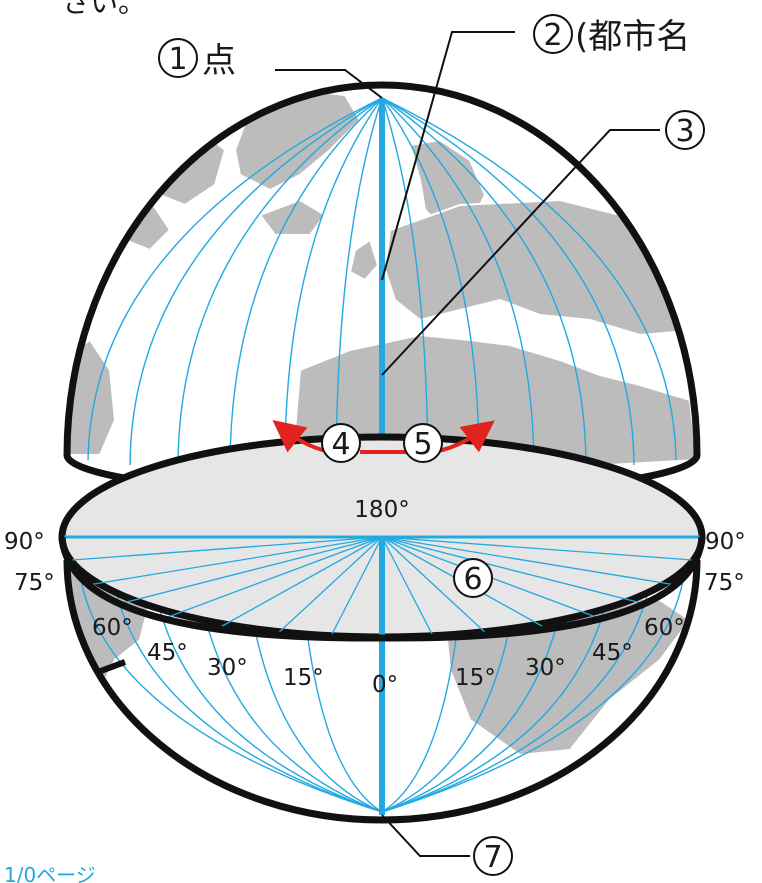 This screenshot has height=883, width=762. I want to click on label-6: 6, so click(473, 578).